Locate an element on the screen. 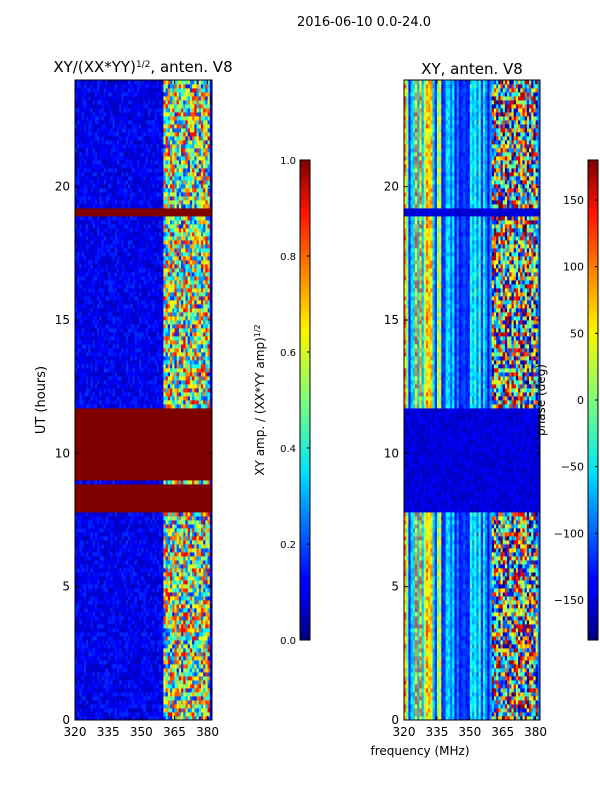  amplitude-title-suffix: , anten. V8 is located at coordinates (191, 67).